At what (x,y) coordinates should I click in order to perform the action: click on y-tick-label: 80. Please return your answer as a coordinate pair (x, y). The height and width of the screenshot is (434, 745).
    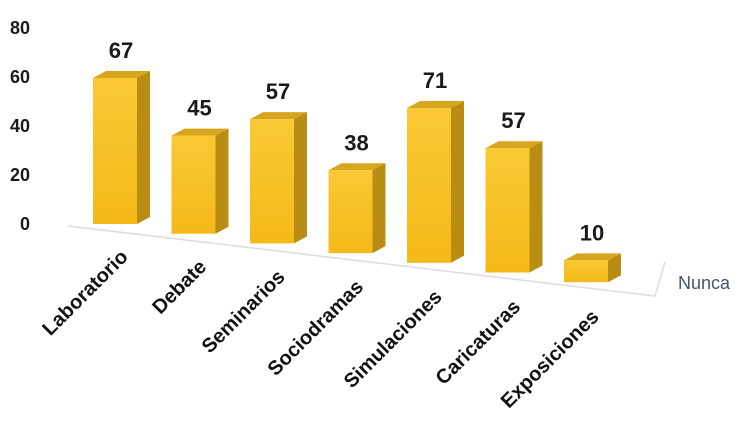
    Looking at the image, I should click on (20, 28).